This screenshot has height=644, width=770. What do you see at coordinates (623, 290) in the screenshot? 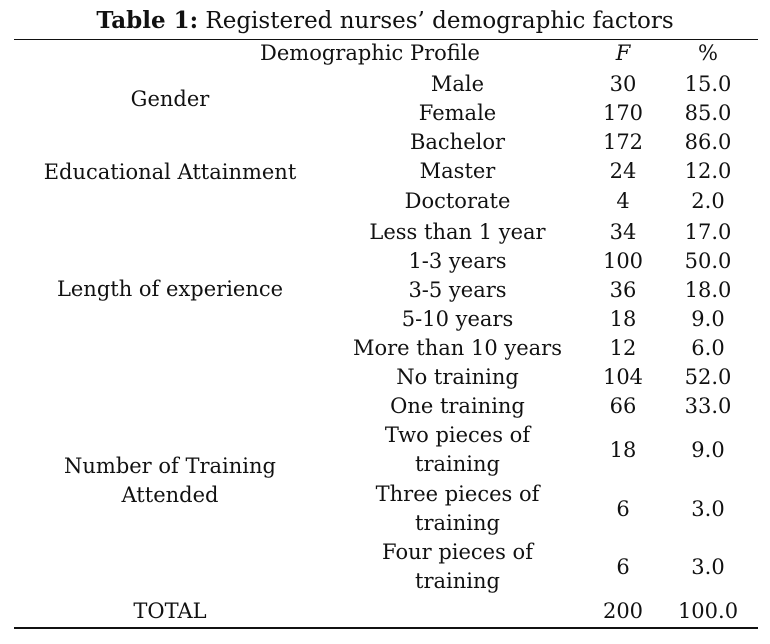
I see `row-frequency: 36` at bounding box center [623, 290].